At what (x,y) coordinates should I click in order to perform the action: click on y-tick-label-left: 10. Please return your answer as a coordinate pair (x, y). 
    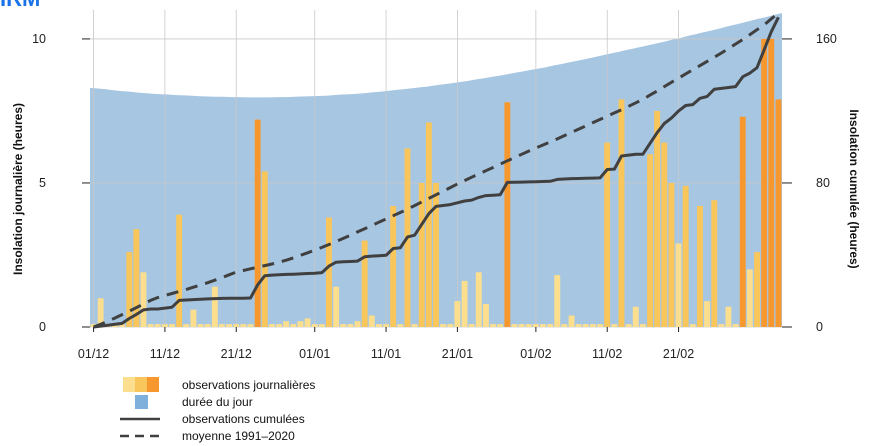
    Looking at the image, I should click on (39, 39).